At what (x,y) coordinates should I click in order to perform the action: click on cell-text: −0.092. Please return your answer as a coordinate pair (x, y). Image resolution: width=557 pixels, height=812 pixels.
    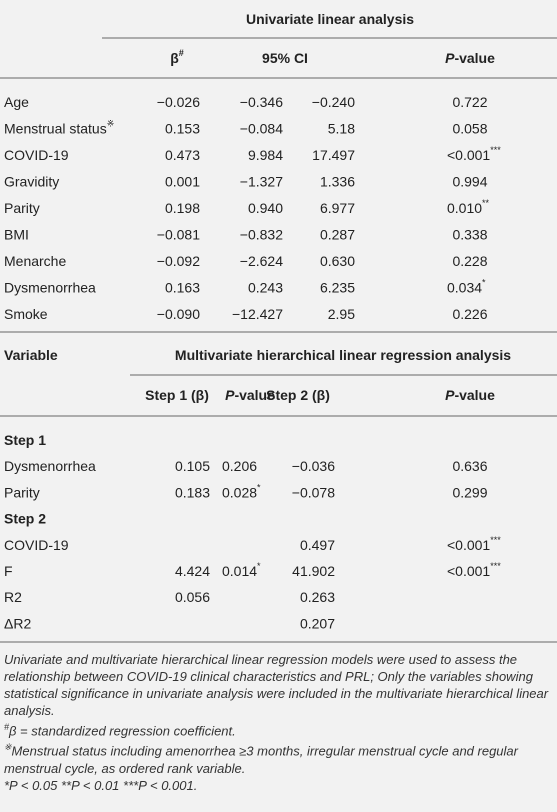
    Looking at the image, I should click on (178, 261).